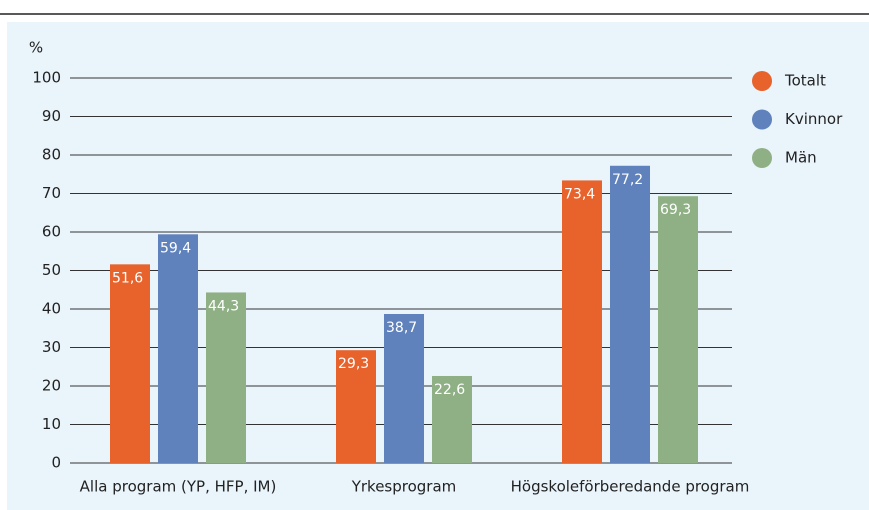 Image resolution: width=869 pixels, height=510 pixels. I want to click on y-tick-label: 90, so click(51, 116).